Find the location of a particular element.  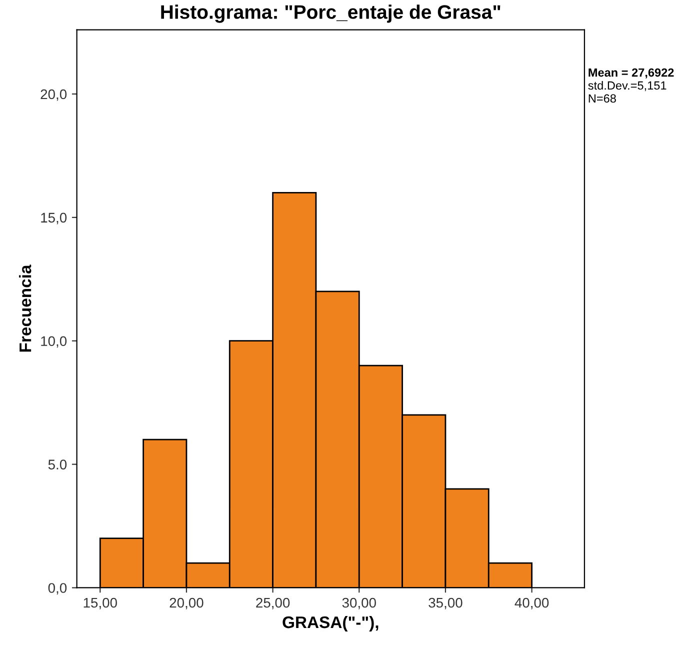

y-axis-title: Frecuencia is located at coordinates (25, 308).